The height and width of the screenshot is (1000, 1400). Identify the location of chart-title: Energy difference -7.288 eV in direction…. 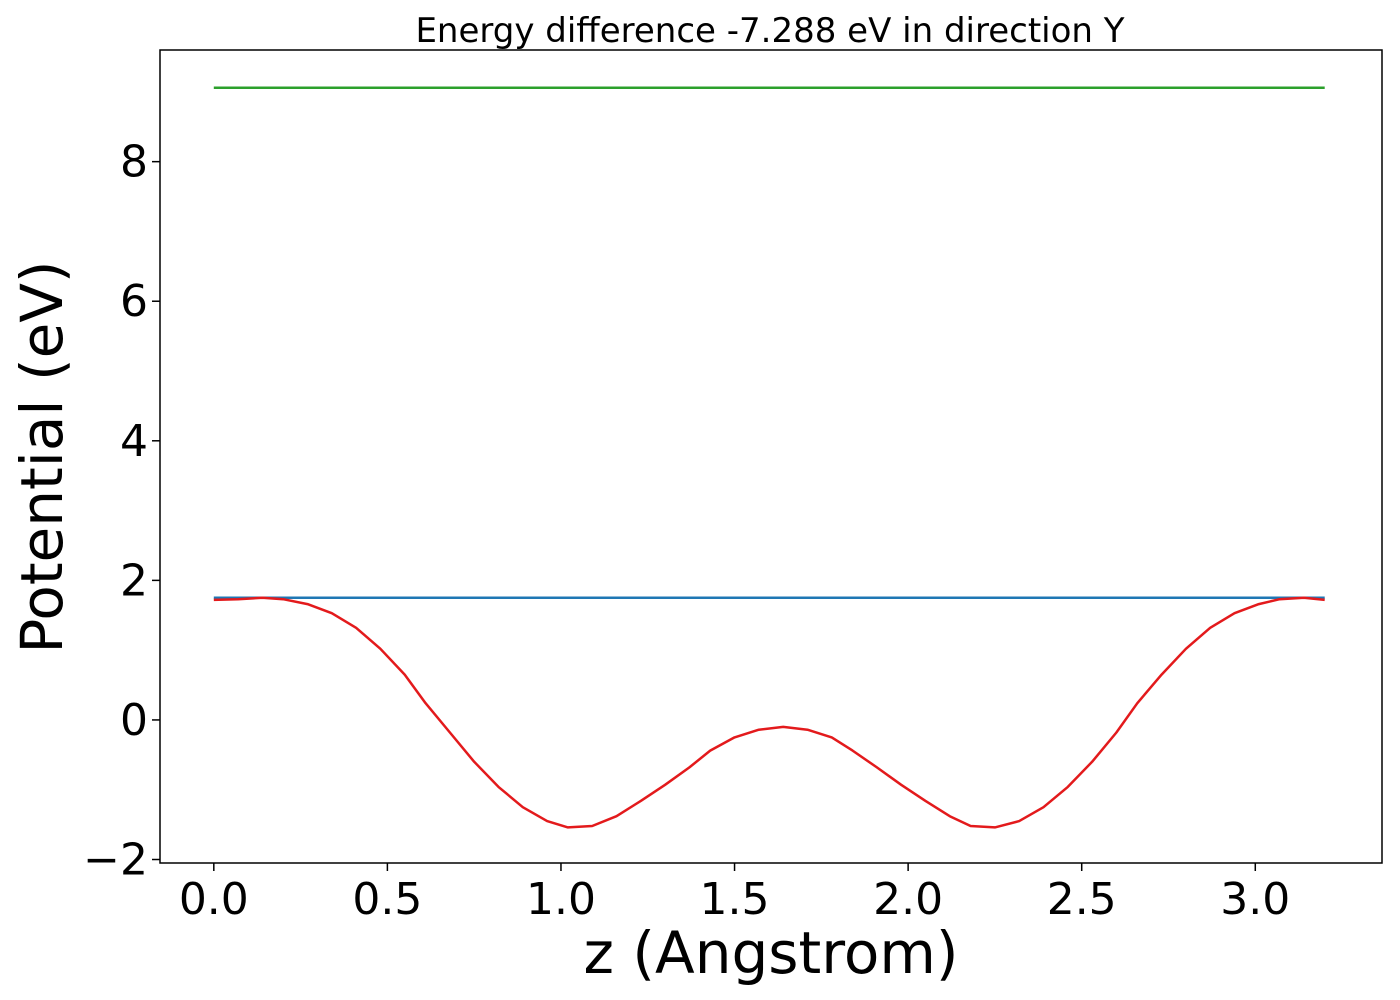
(769, 31).